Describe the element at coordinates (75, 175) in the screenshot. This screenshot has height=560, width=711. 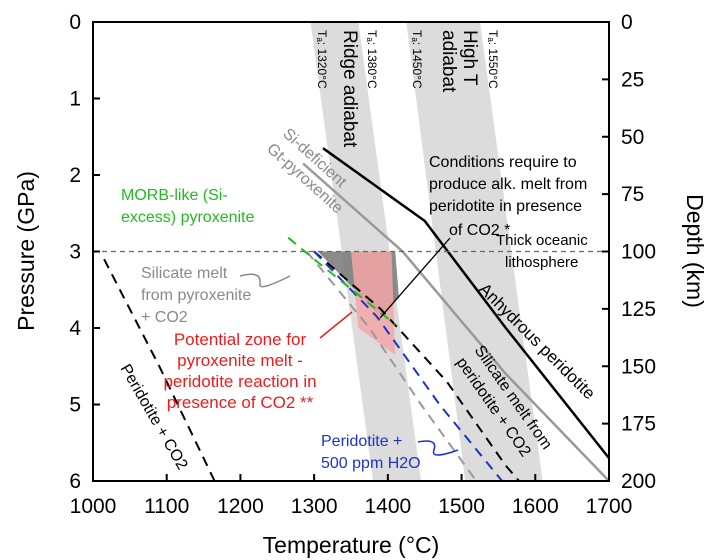
I see `y-tick-label: 2` at that location.